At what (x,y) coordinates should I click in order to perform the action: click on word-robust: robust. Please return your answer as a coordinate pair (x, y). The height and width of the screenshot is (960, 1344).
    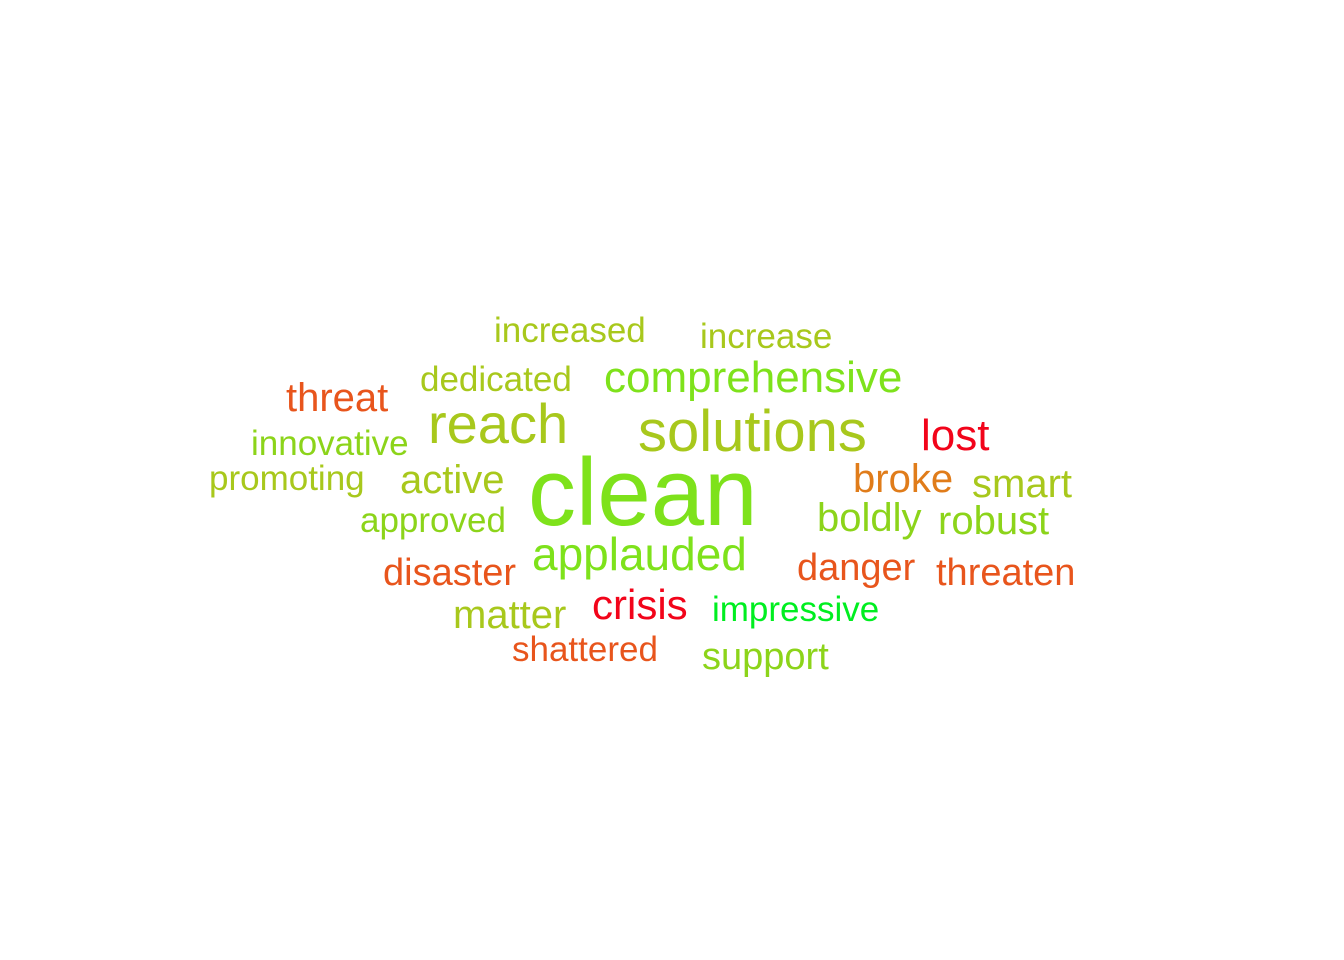
    Looking at the image, I should click on (994, 521).